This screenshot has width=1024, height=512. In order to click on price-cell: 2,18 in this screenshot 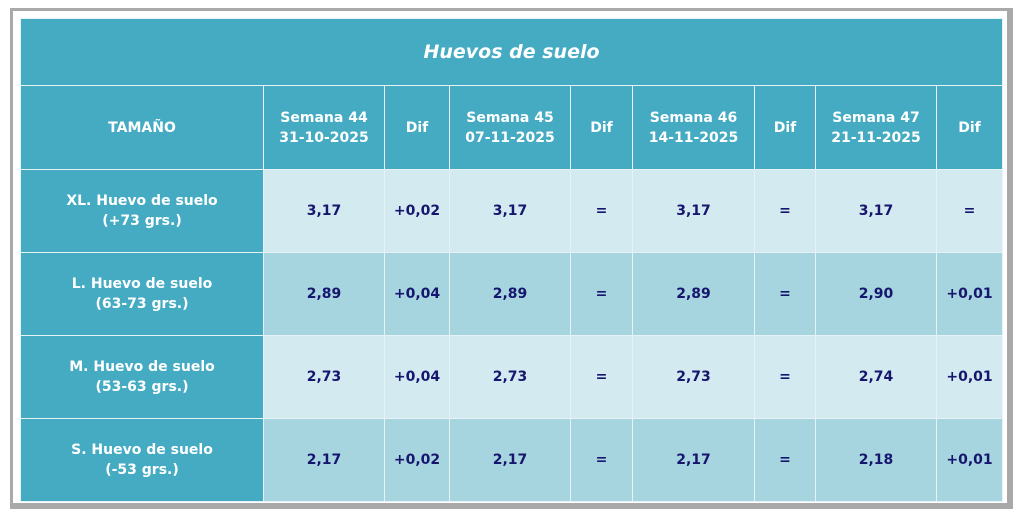, I will do `click(876, 460)`.